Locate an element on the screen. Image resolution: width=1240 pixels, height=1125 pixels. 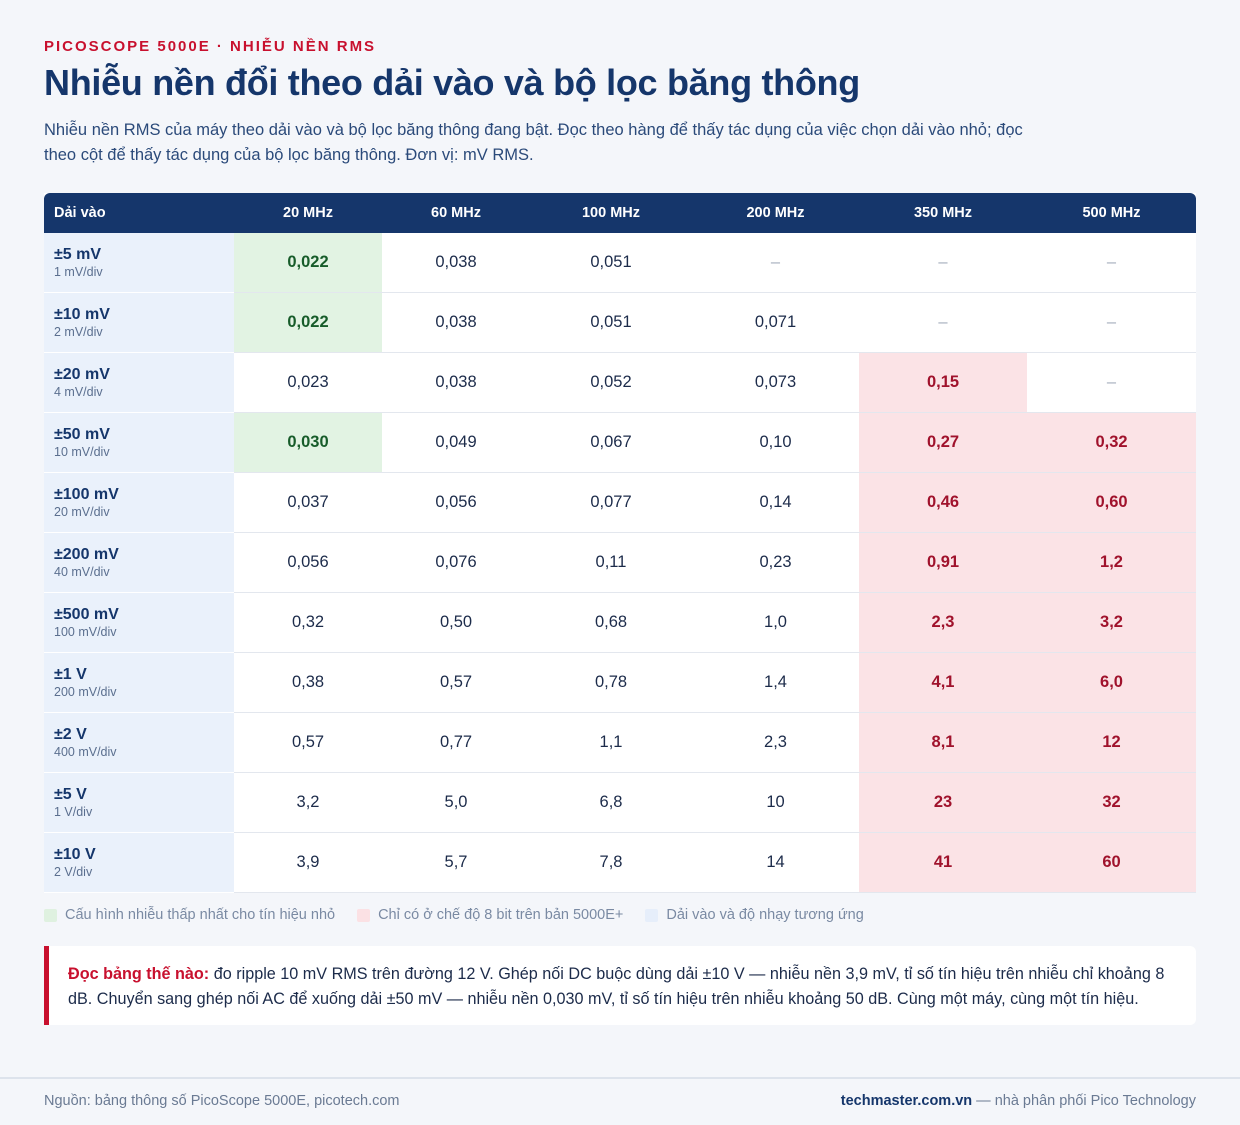
noise-value-cell: 0,023 is located at coordinates (308, 382).